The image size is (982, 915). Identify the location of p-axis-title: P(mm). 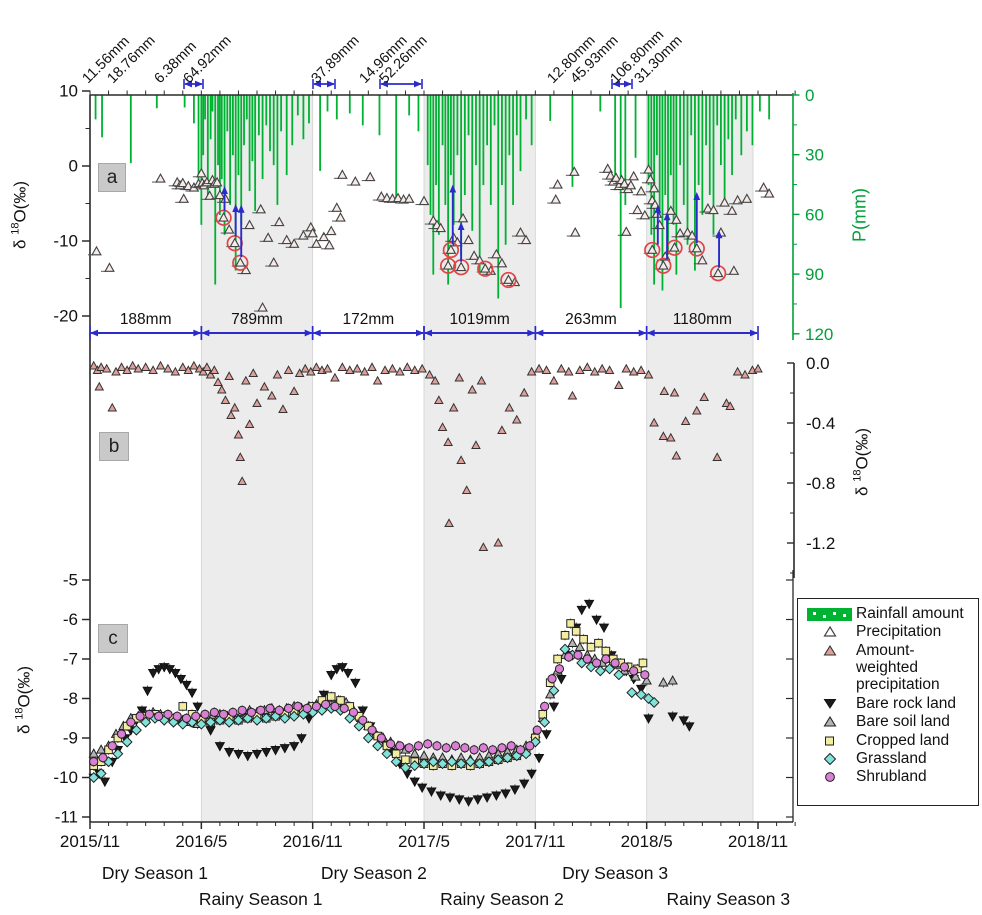
(860, 215).